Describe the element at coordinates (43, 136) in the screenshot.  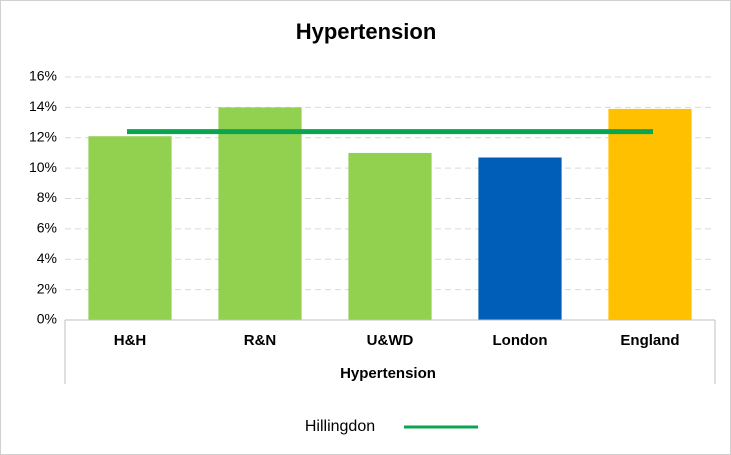
I see `y-tick-label: 12%` at that location.